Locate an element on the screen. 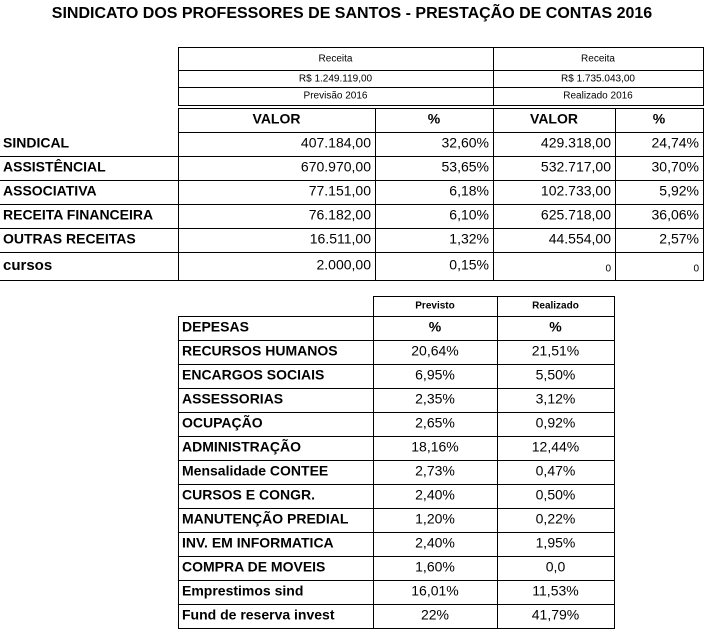  row-value: 6,18% is located at coordinates (469, 191).